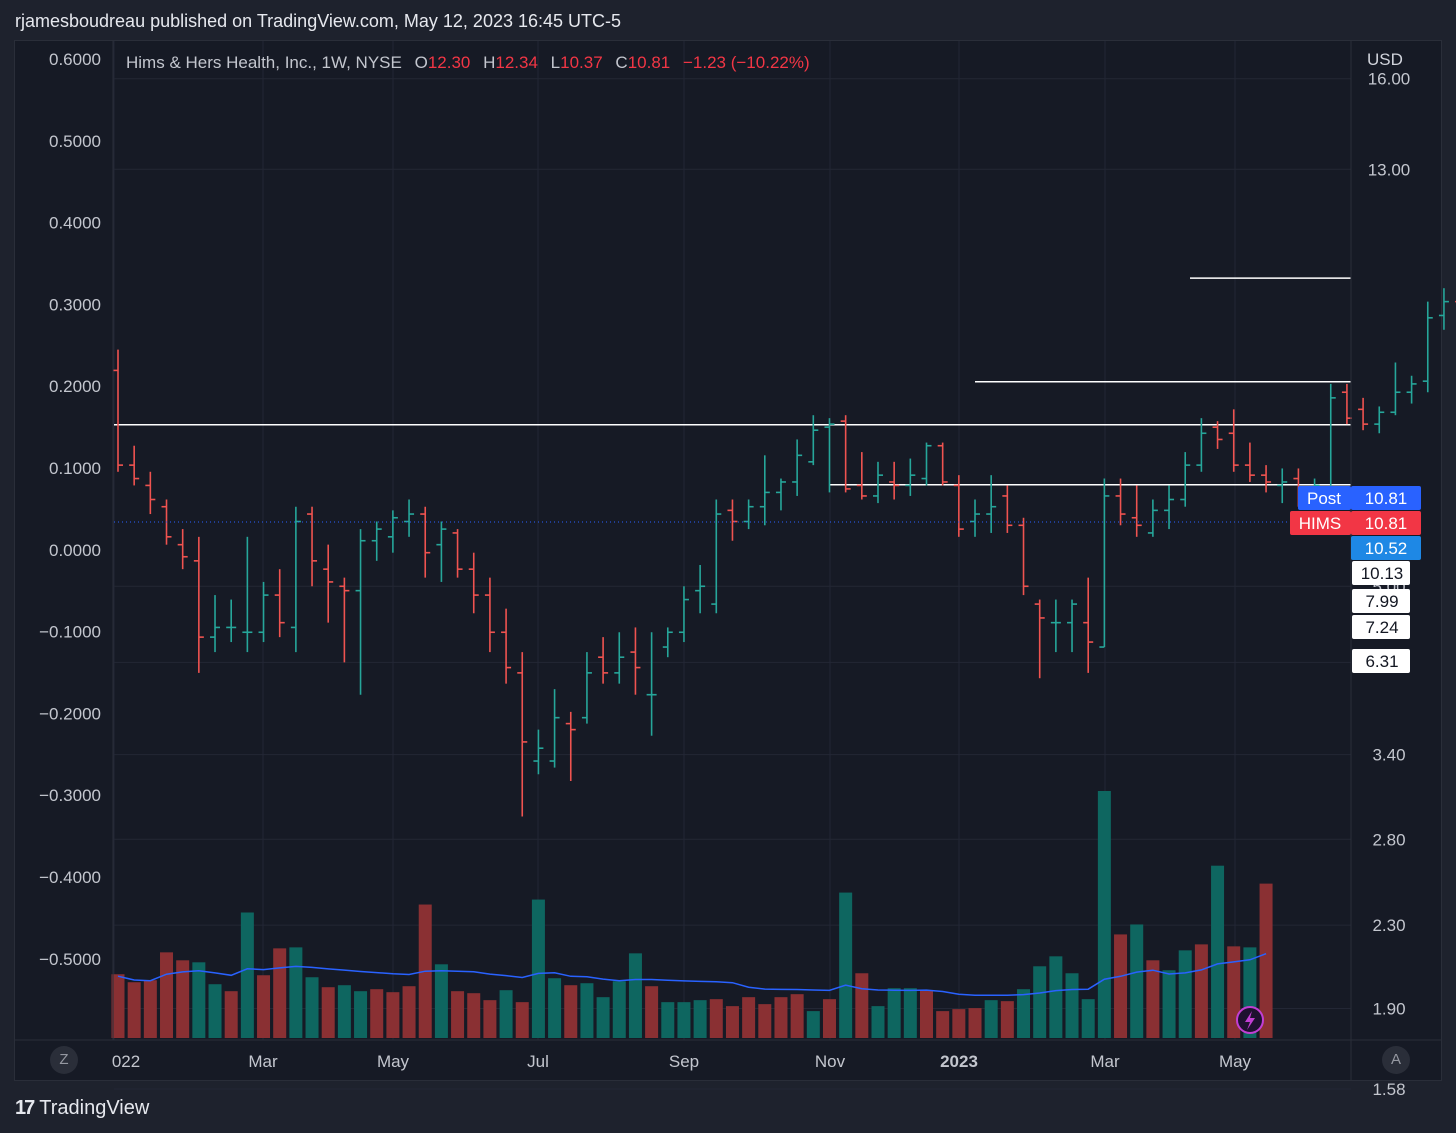 The image size is (1456, 1133). What do you see at coordinates (555, 62) in the screenshot?
I see `low-key: L` at bounding box center [555, 62].